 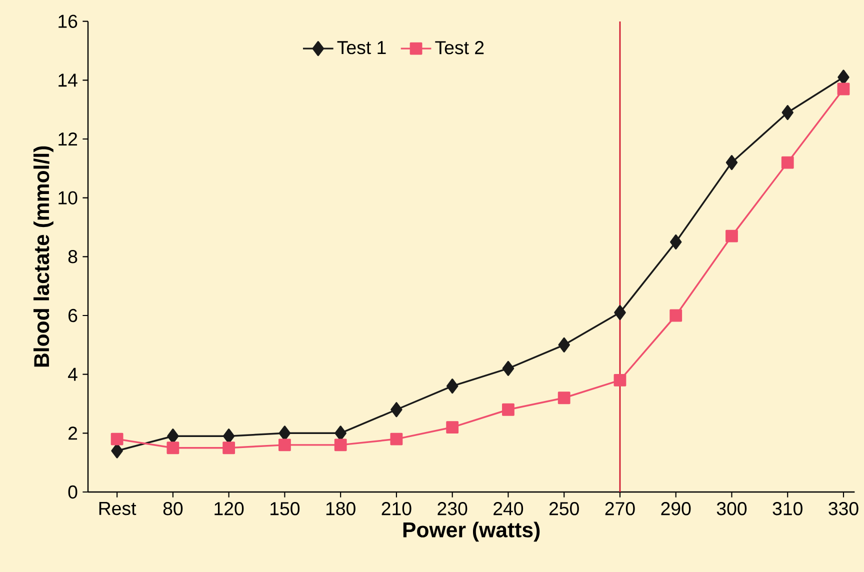 I want to click on y-tick-label: 16, so click(x=68, y=21).